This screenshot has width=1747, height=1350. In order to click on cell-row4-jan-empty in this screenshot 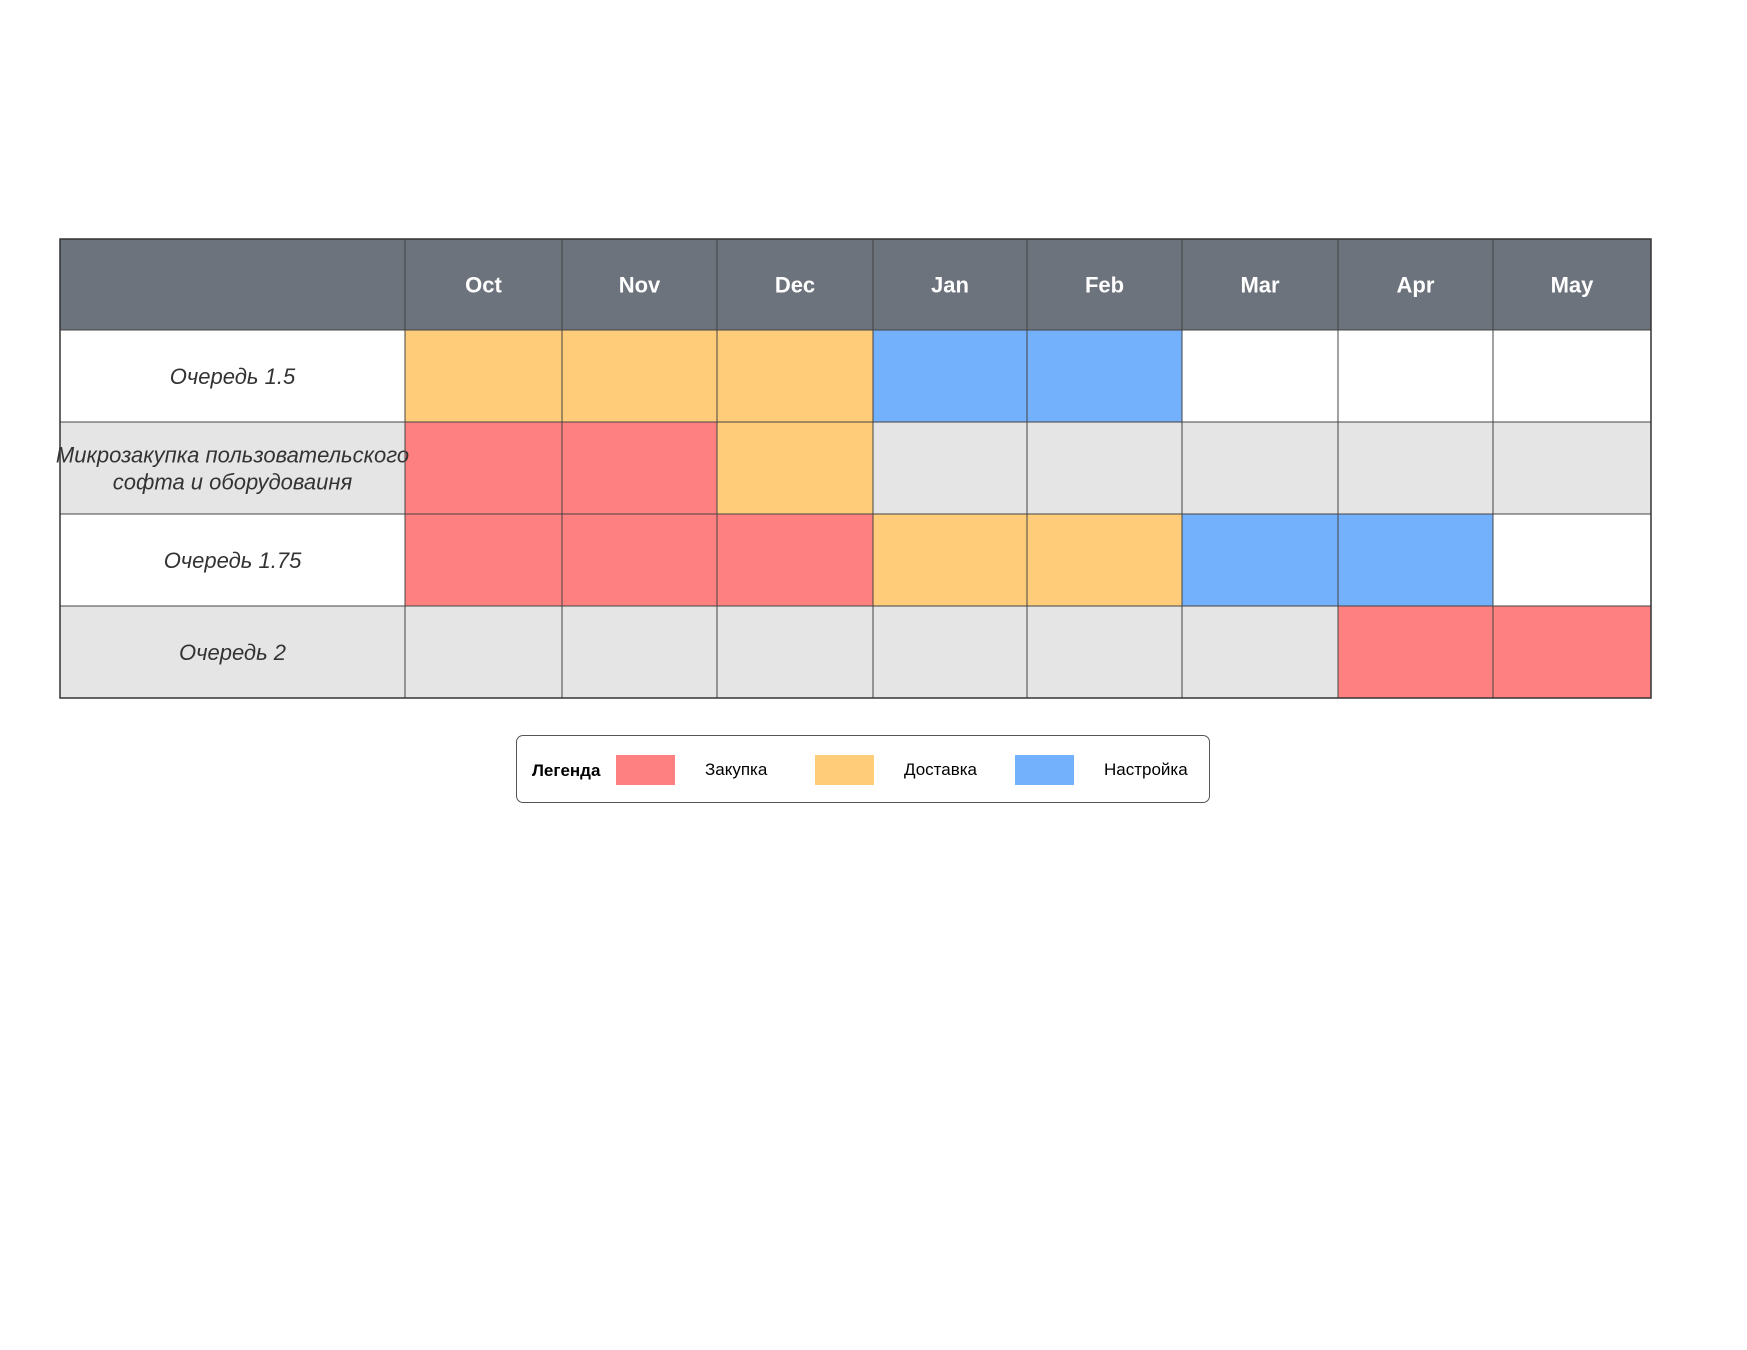, I will do `click(950, 652)`.